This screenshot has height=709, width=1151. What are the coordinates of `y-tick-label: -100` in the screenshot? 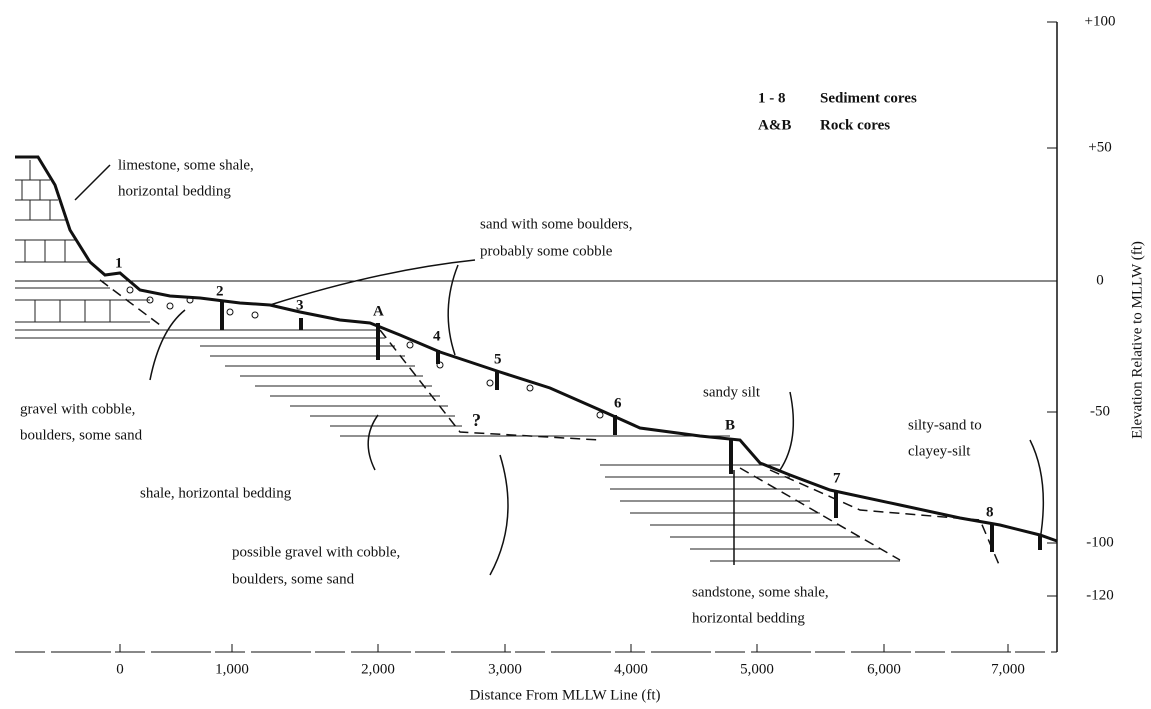 It's located at (1100, 542).